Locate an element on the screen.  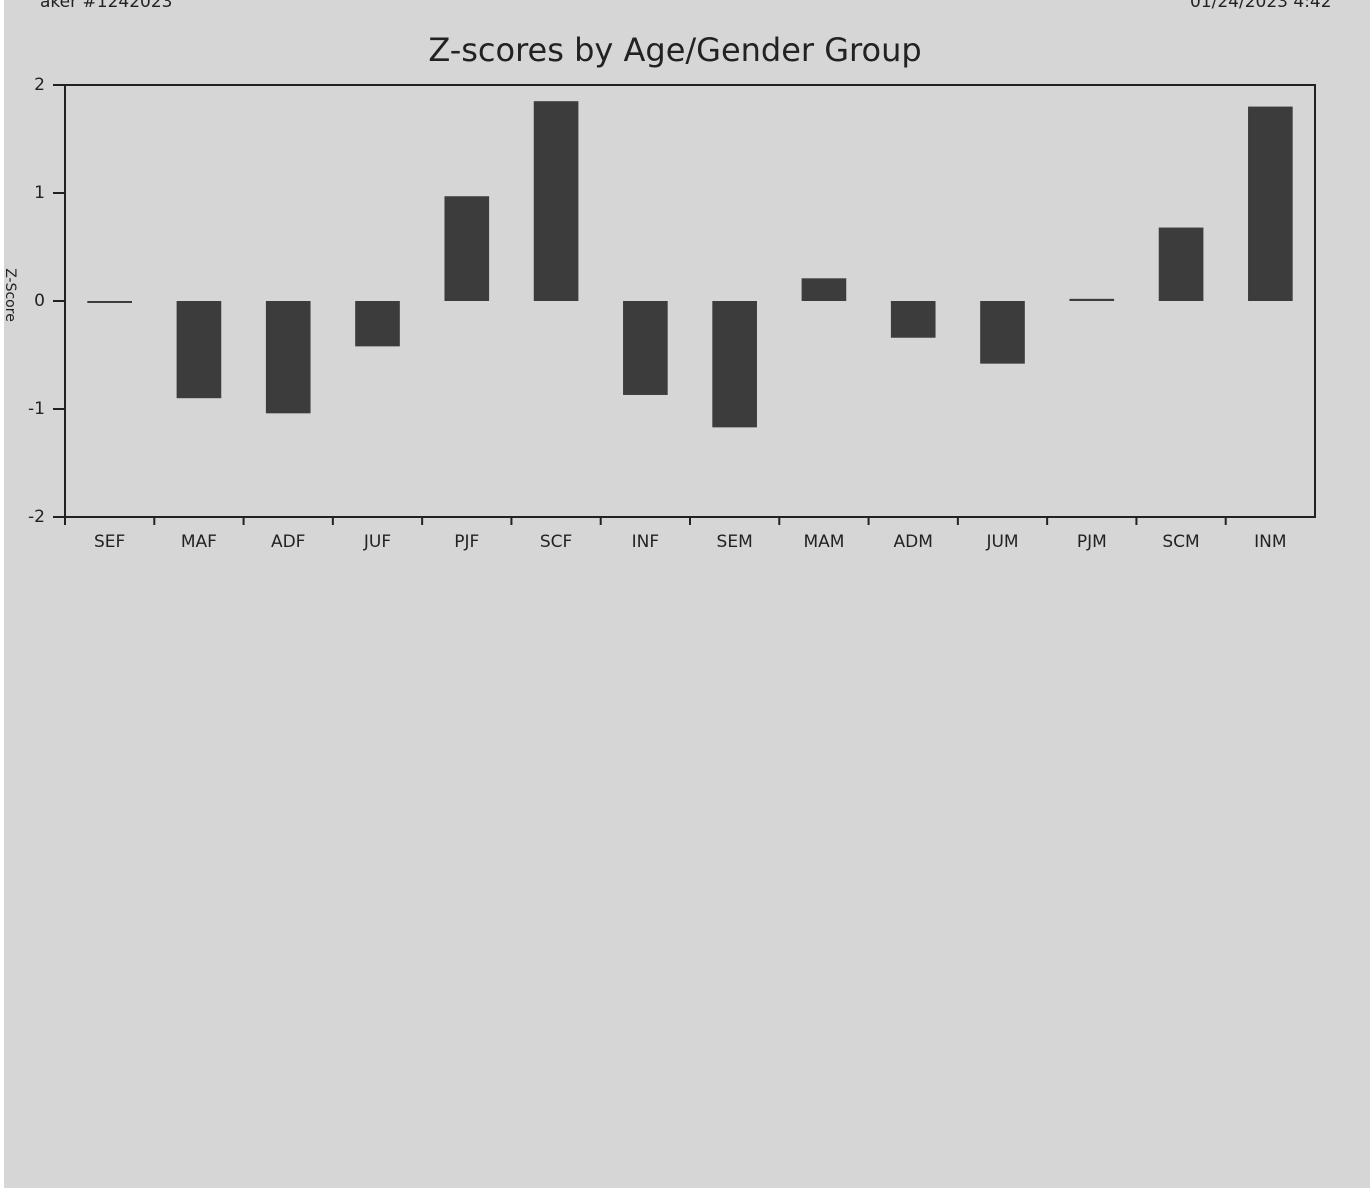
x-tick-label: ADM is located at coordinates (913, 542).